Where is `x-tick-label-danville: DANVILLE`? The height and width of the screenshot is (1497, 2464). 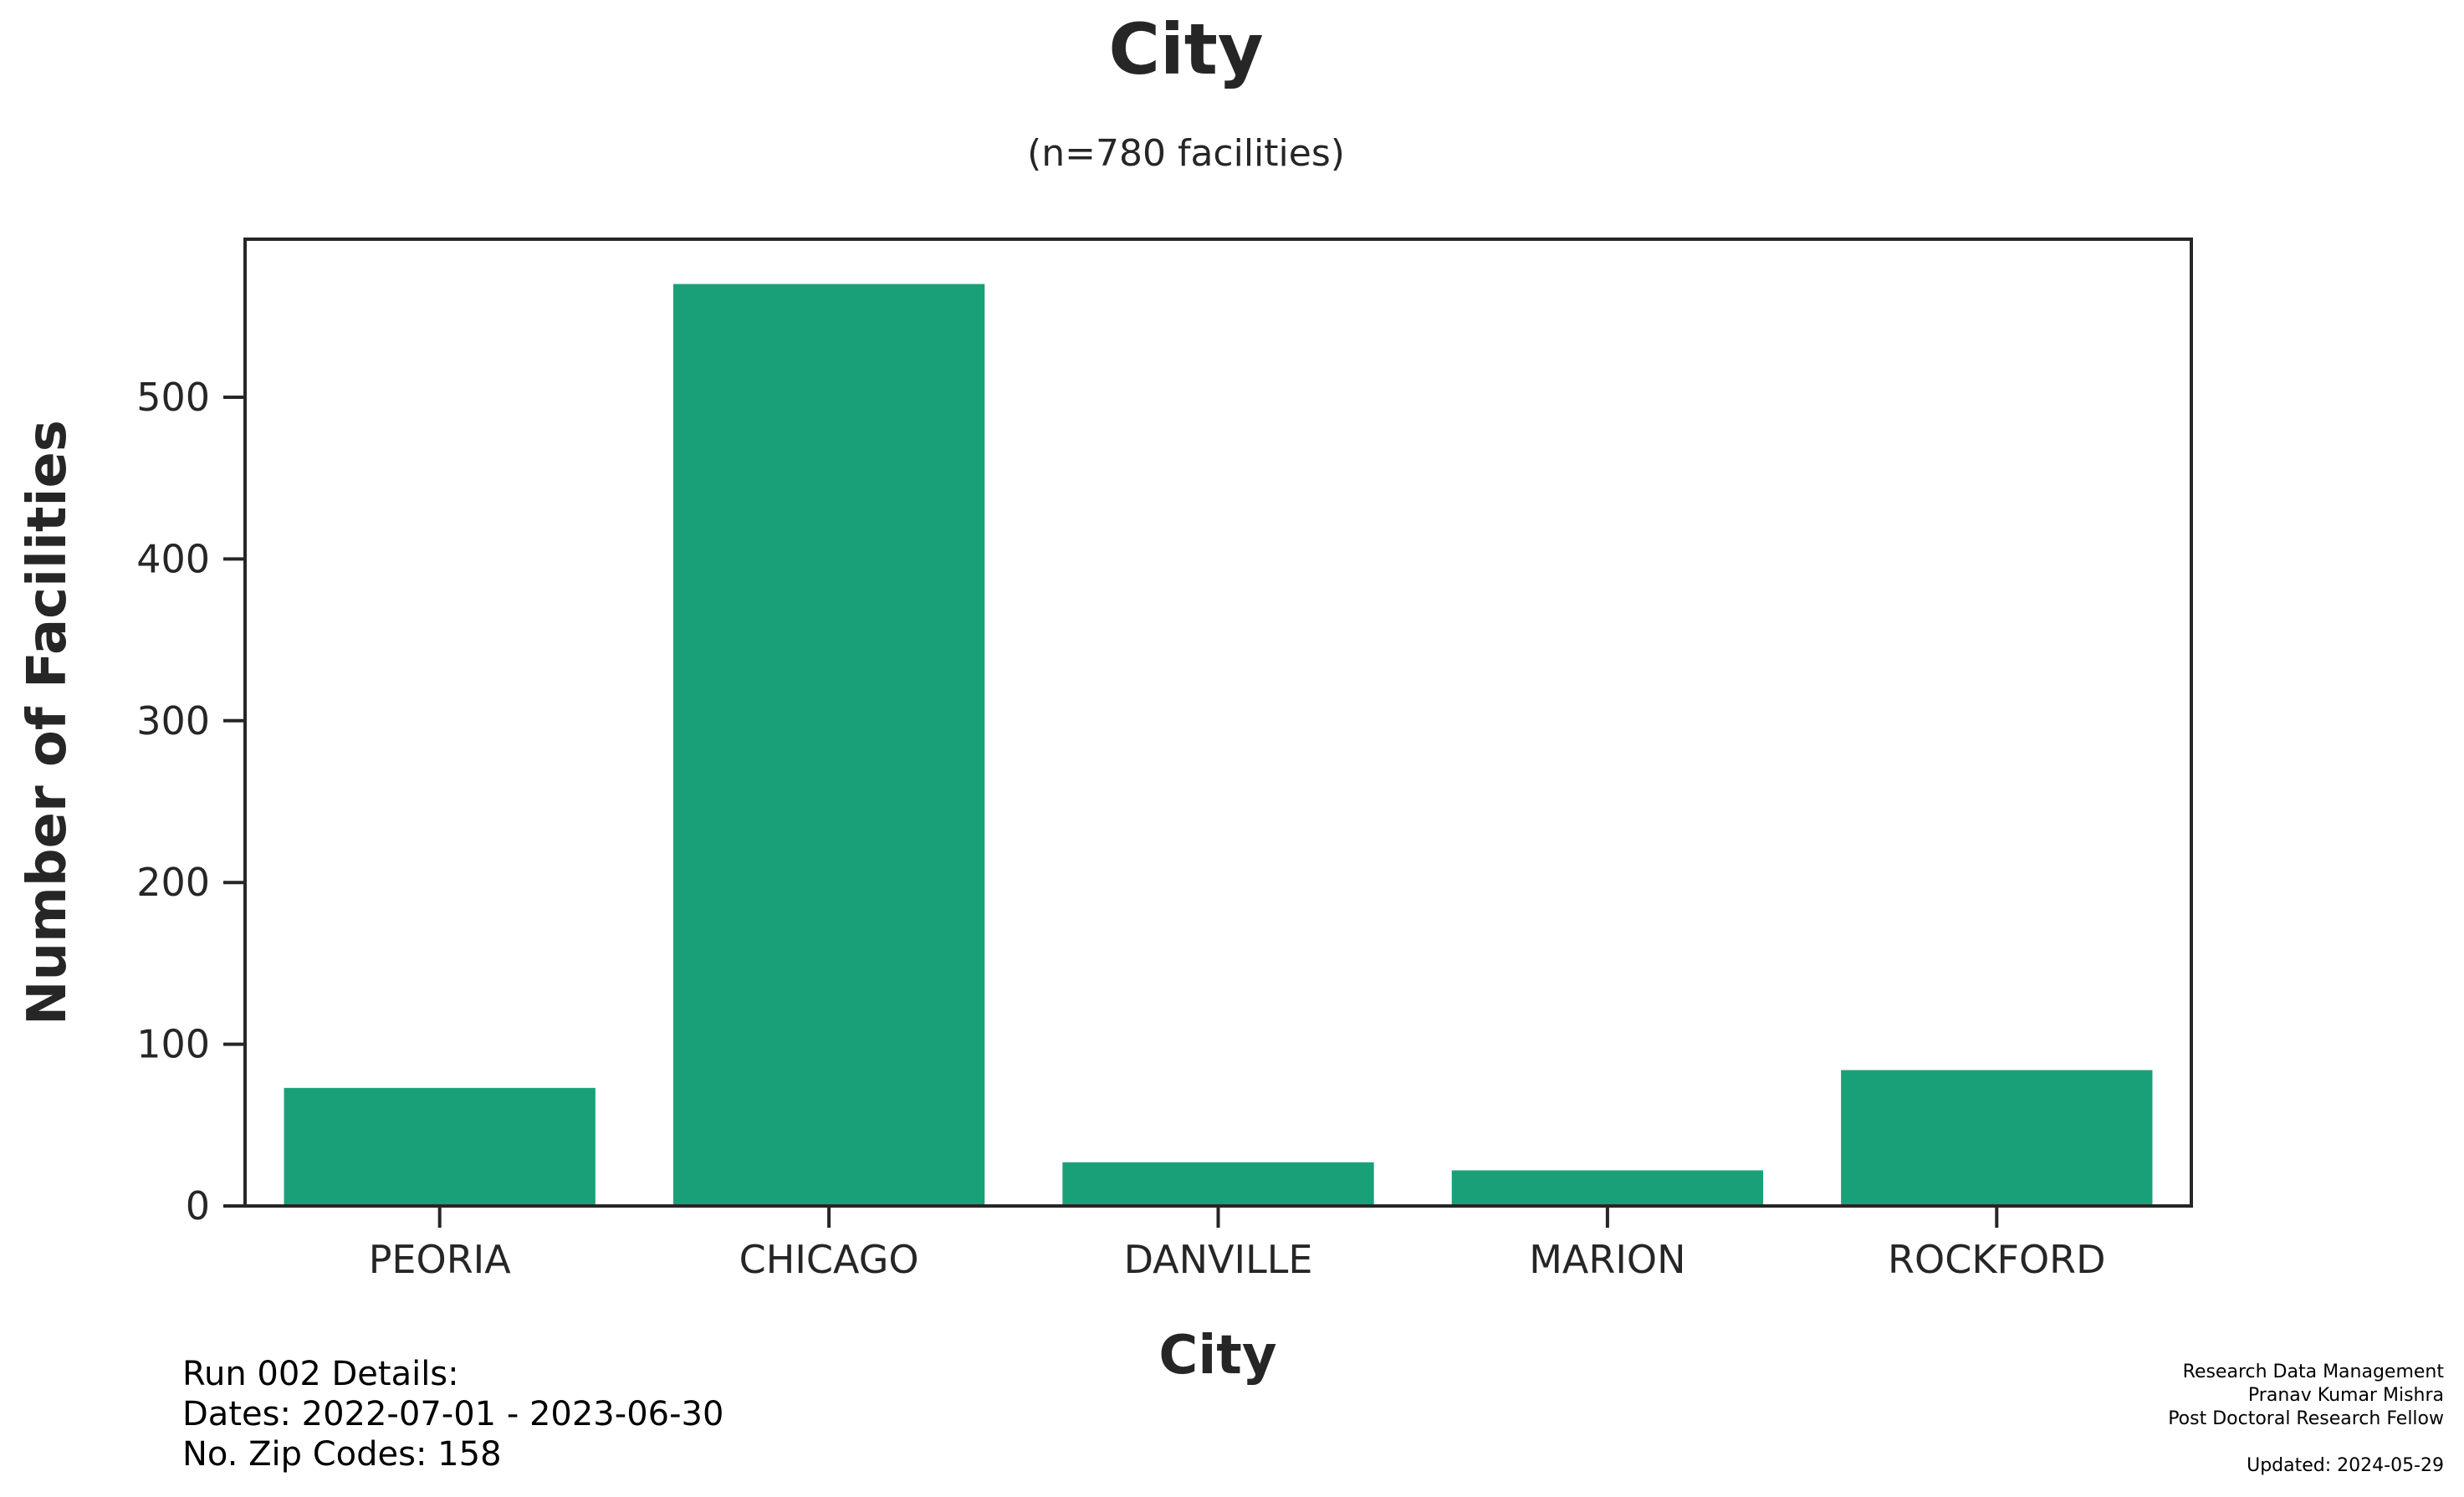 x-tick-label-danville: DANVILLE is located at coordinates (1219, 1259).